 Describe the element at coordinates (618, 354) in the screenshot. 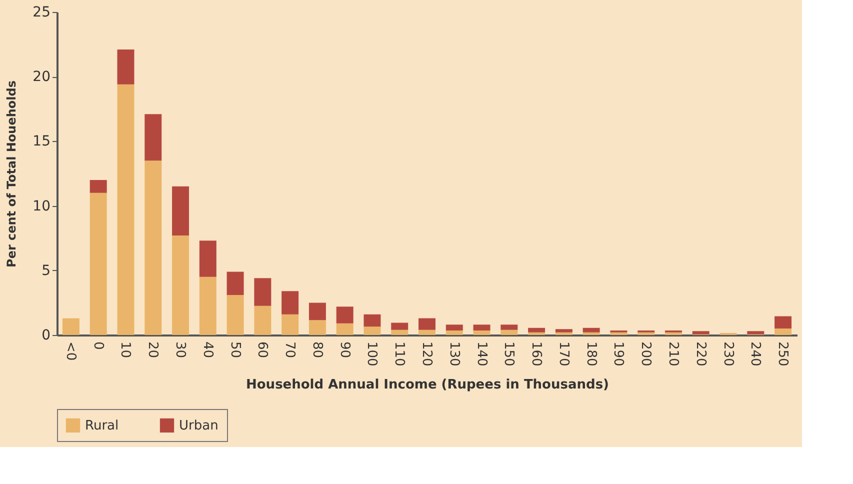

I see `x-tick-label: 190` at that location.